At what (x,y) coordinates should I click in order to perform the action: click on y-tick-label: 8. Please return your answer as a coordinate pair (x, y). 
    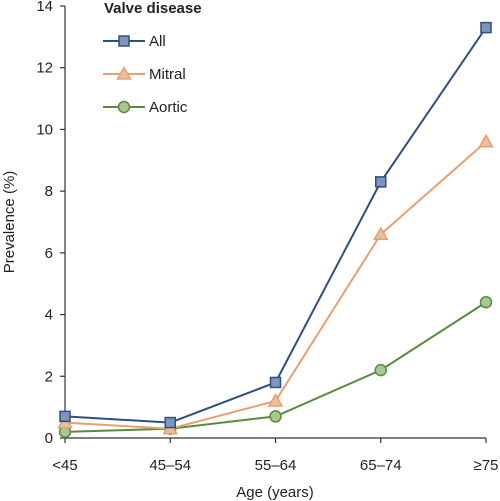
    Looking at the image, I should click on (49, 191).